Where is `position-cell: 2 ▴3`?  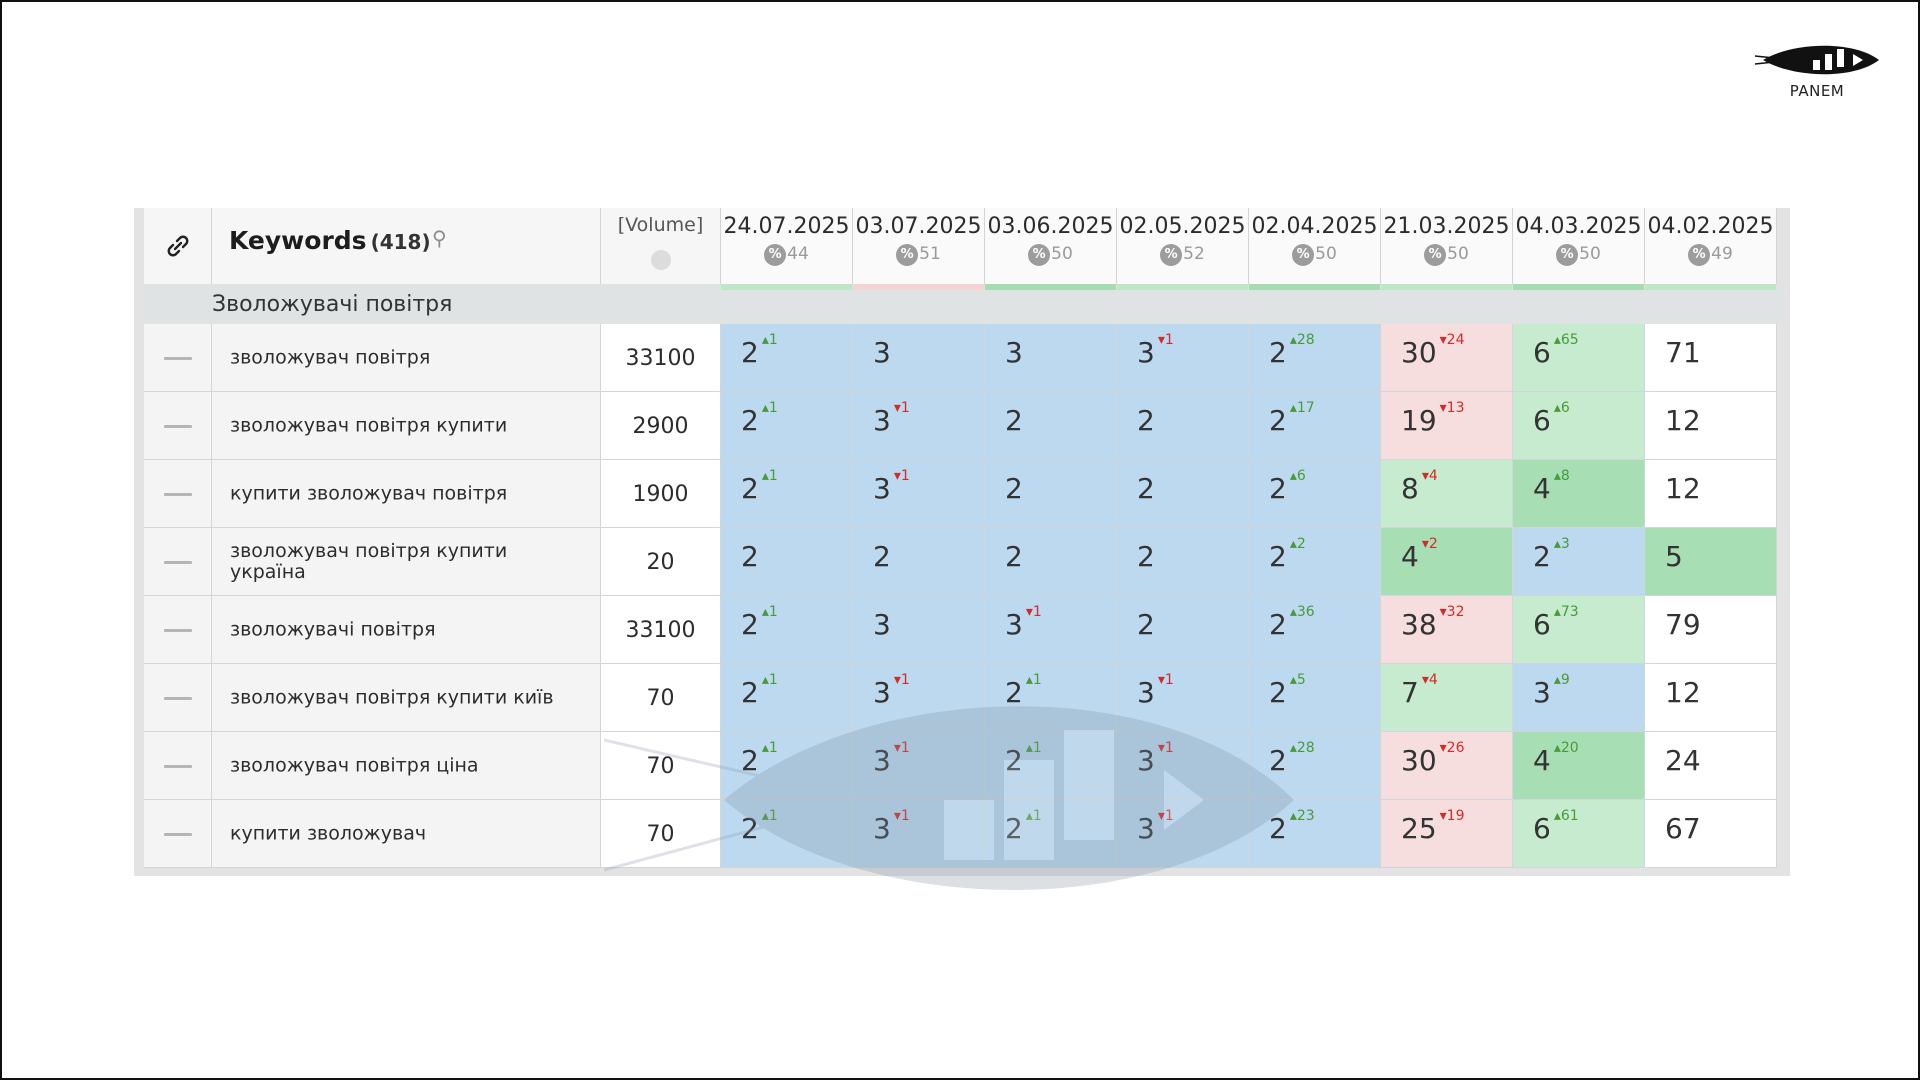
position-cell: 2 ▴3 is located at coordinates (1579, 562).